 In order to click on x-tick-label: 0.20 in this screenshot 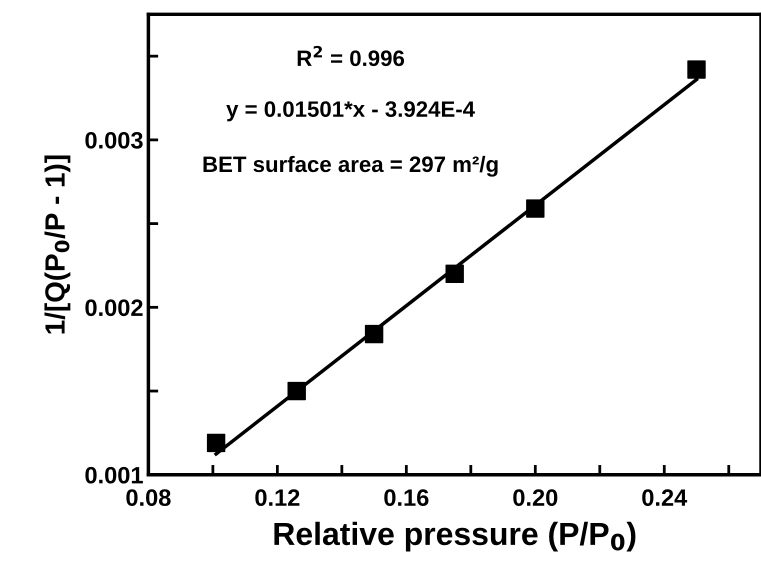, I will do `click(535, 497)`.